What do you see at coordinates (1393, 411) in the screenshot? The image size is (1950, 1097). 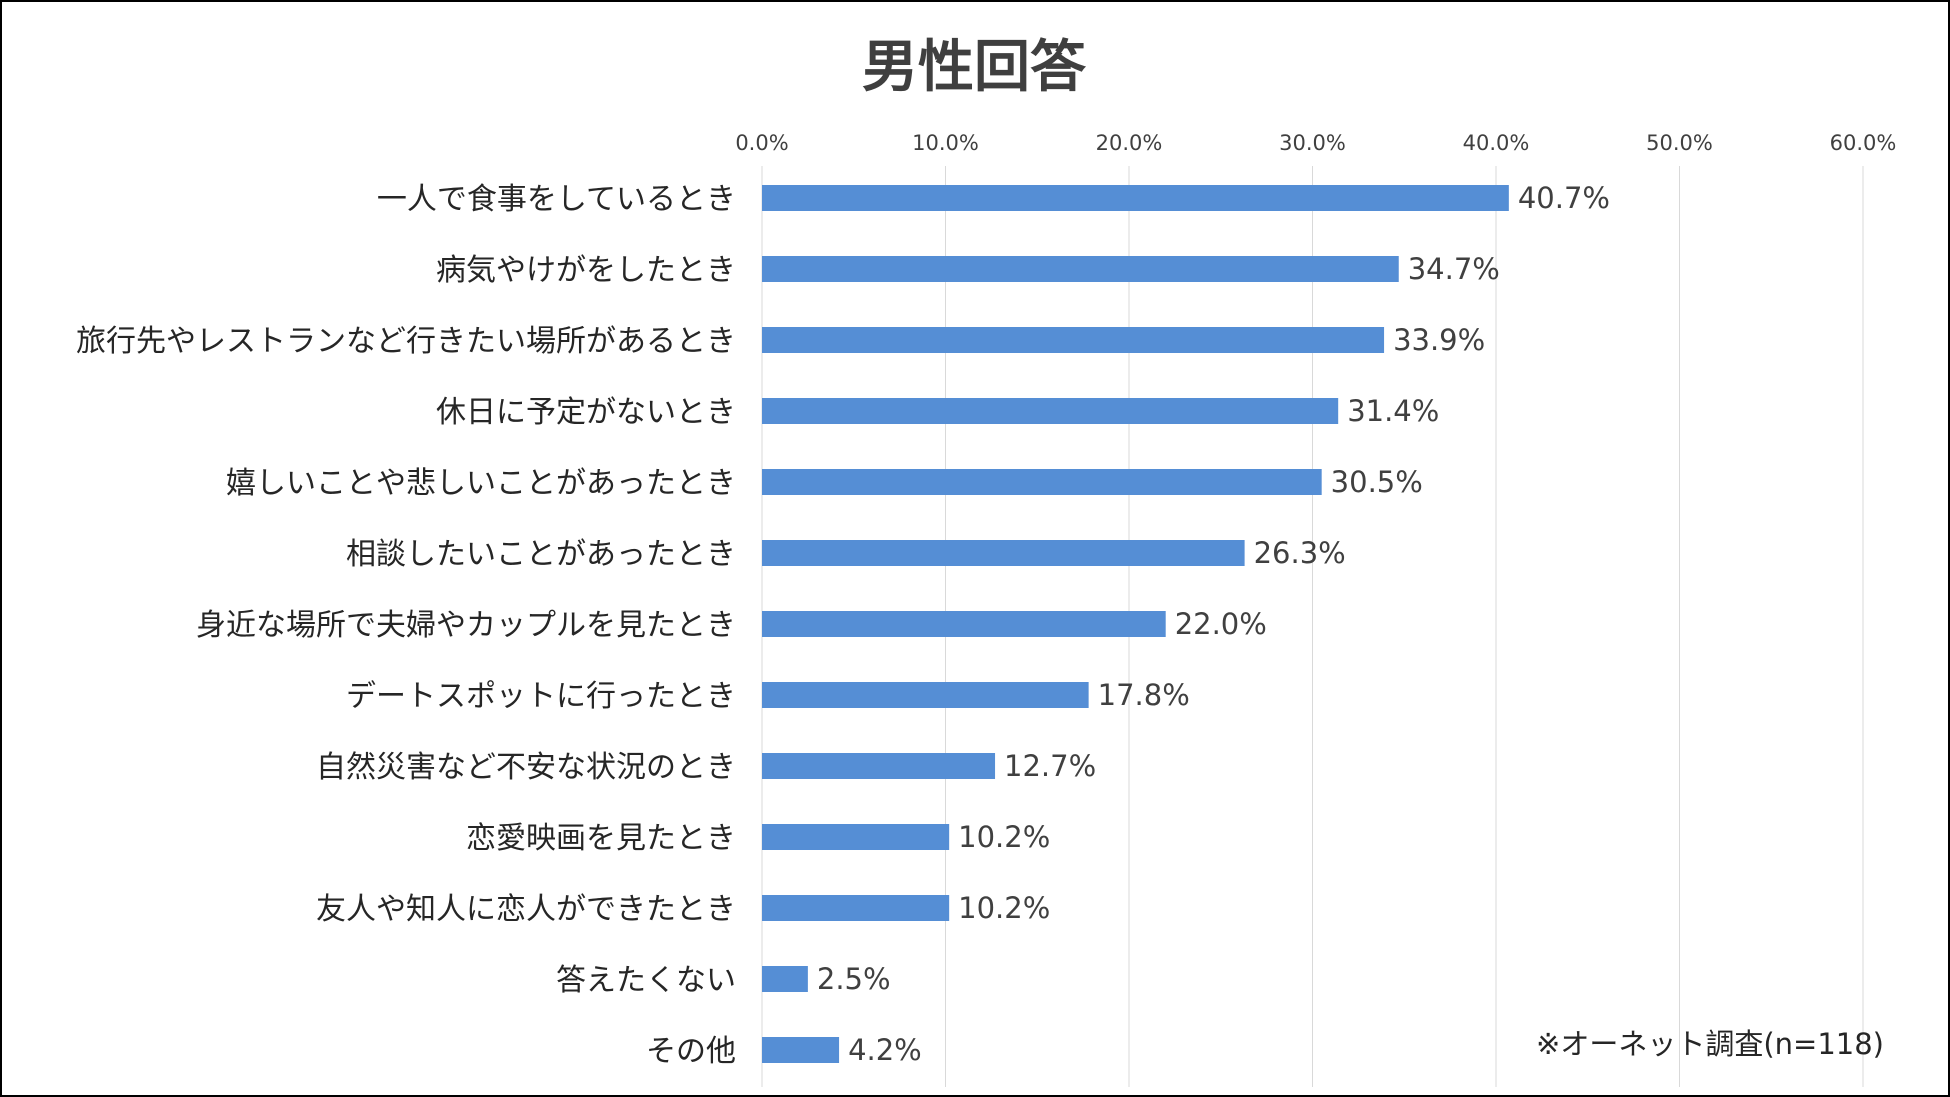 I see `data-label: 31.4%` at bounding box center [1393, 411].